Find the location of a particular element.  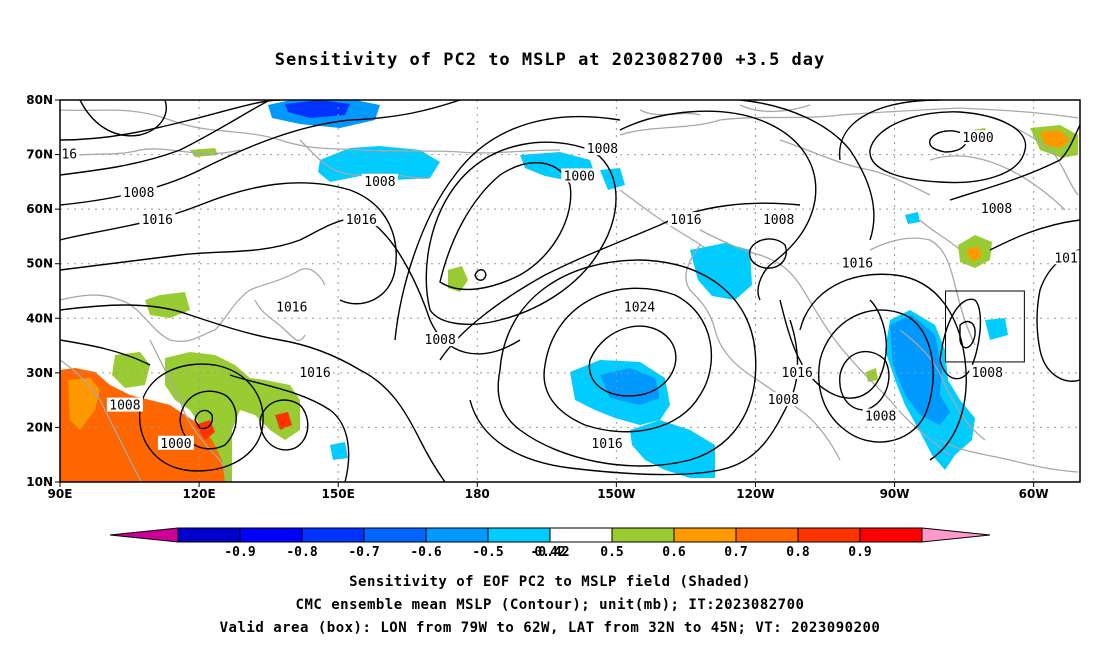

lon-tick-label: 60W is located at coordinates (1034, 494).